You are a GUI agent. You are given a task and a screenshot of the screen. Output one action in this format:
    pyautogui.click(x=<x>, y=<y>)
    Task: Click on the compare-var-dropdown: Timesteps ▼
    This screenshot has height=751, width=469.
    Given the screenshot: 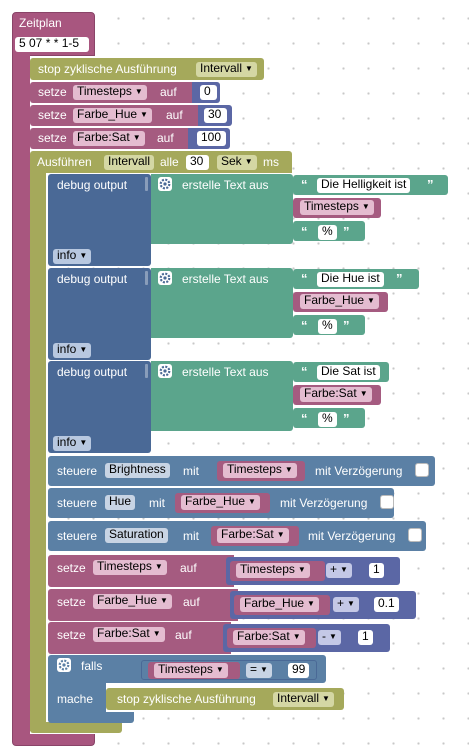 What is the action you would take?
    pyautogui.click(x=191, y=670)
    